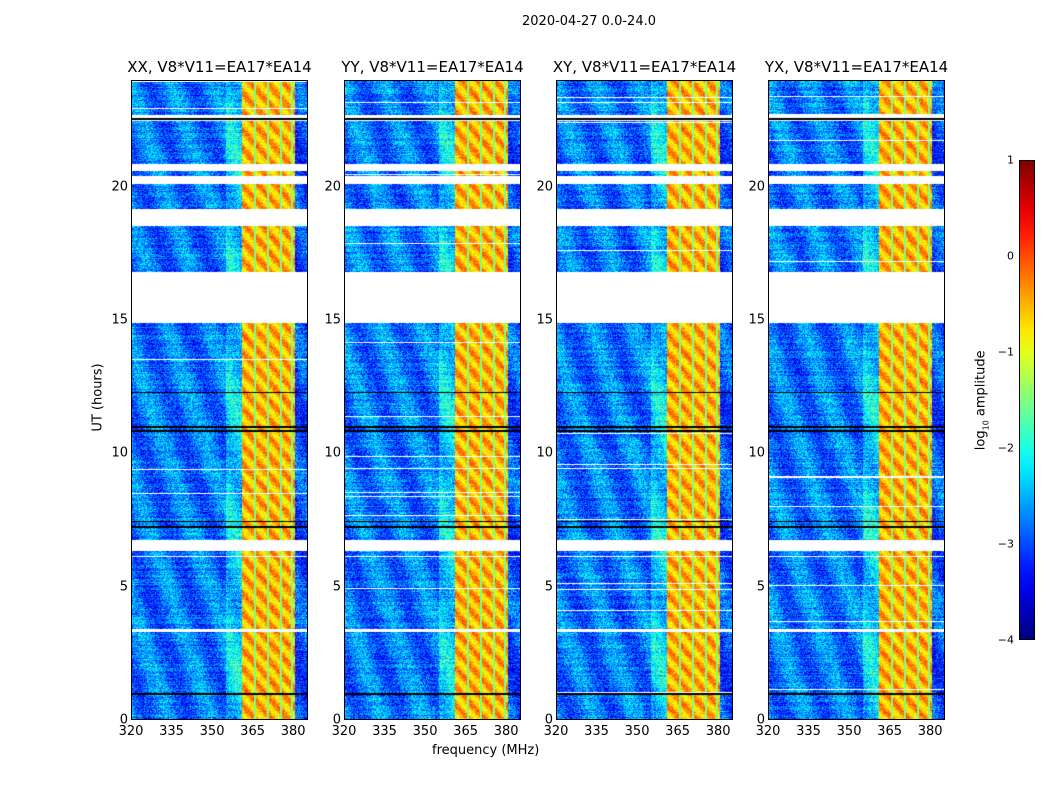 The height and width of the screenshot is (800, 1050). What do you see at coordinates (486, 750) in the screenshot?
I see `x-axis-label: frequency (MHz)` at bounding box center [486, 750].